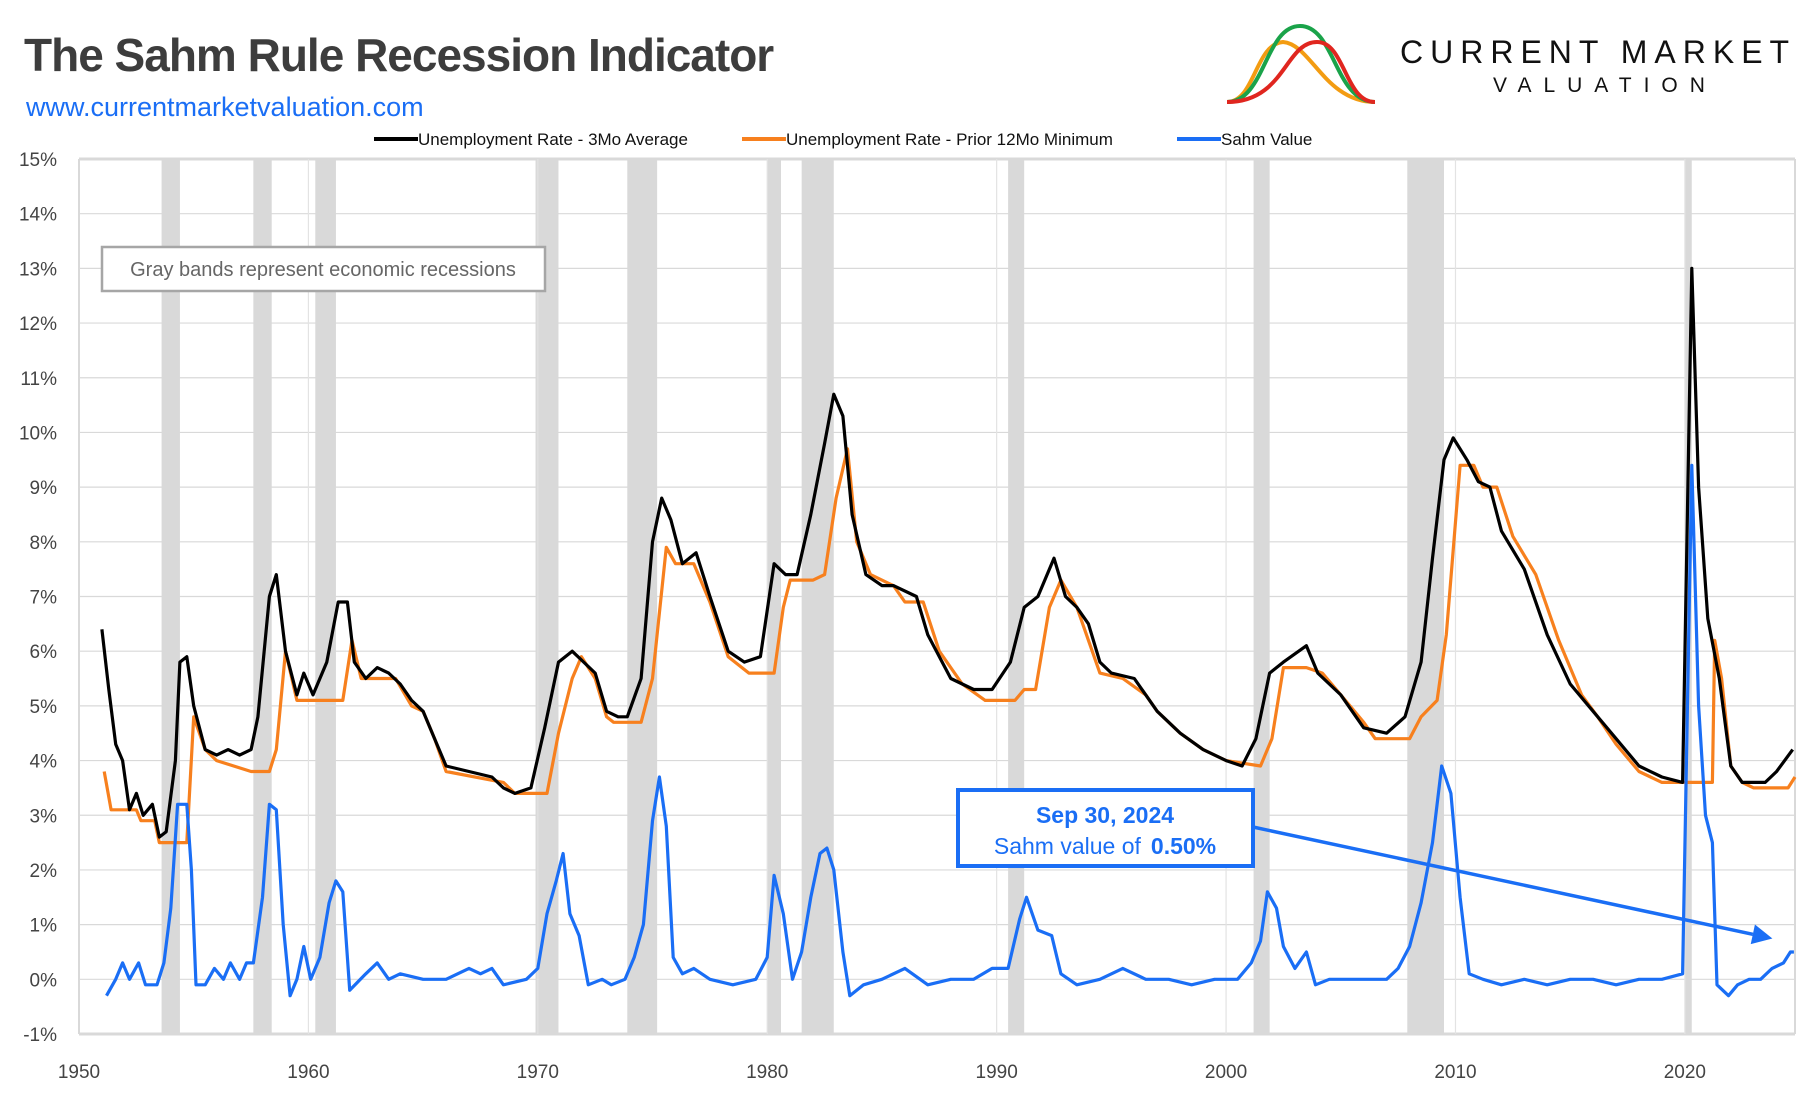  I want to click on logo-subtext: VALUATION, so click(1605, 85).